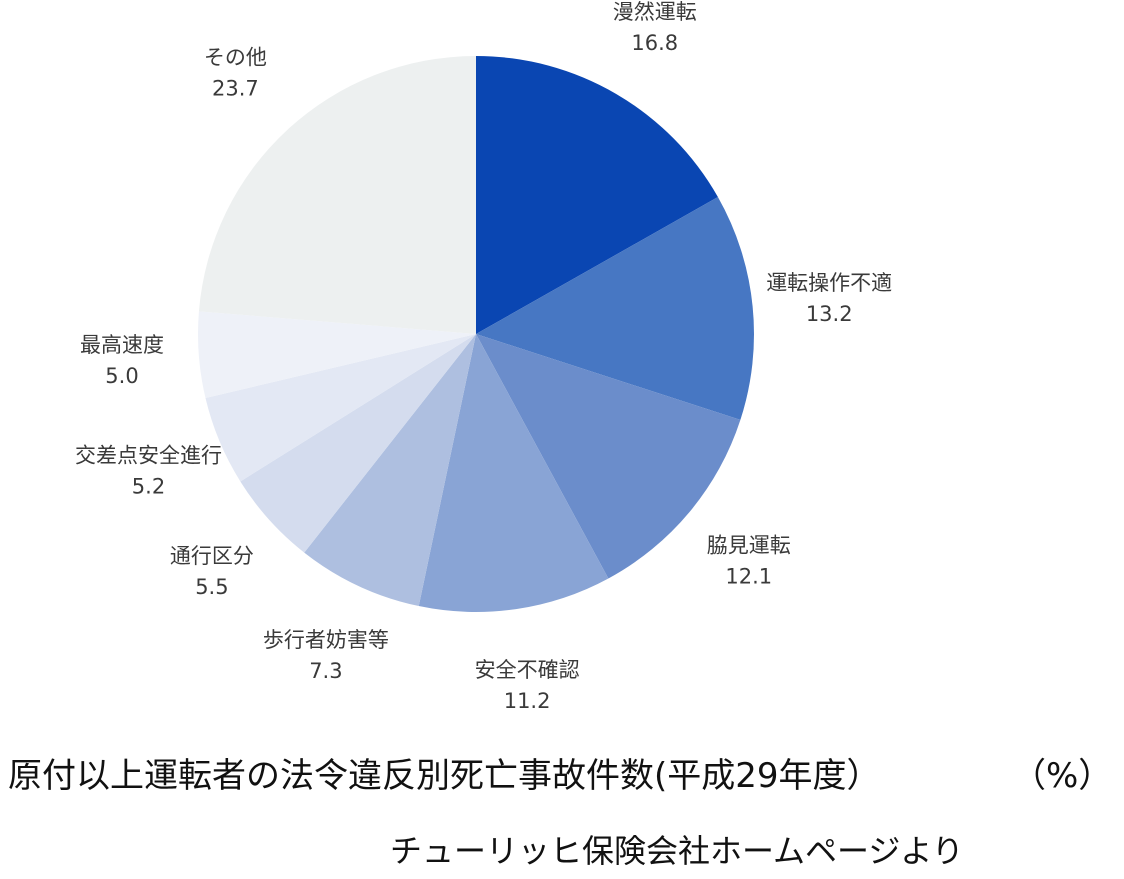  Describe the element at coordinates (1062, 776) in the screenshot. I see `unit-label: （%）` at that location.